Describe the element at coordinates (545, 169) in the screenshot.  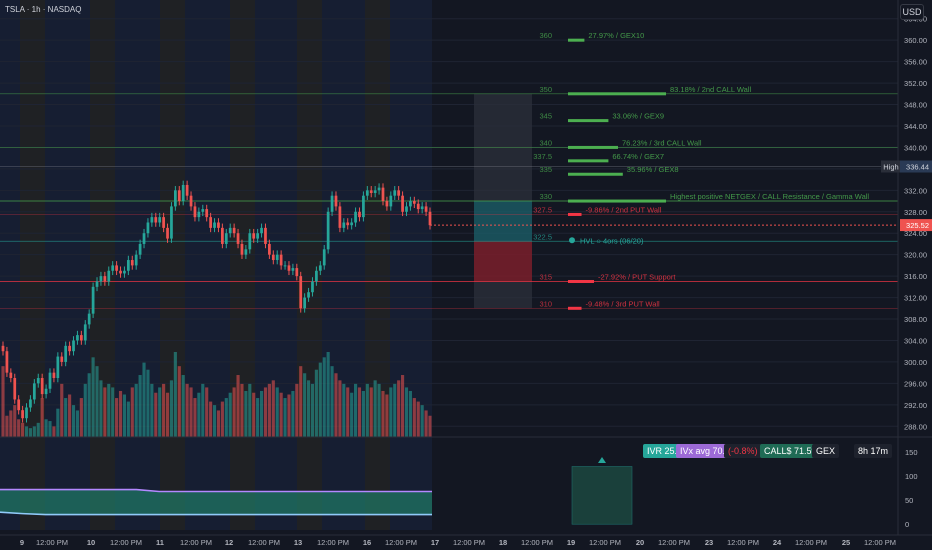
I see `level-strike-label: 335` at that location.